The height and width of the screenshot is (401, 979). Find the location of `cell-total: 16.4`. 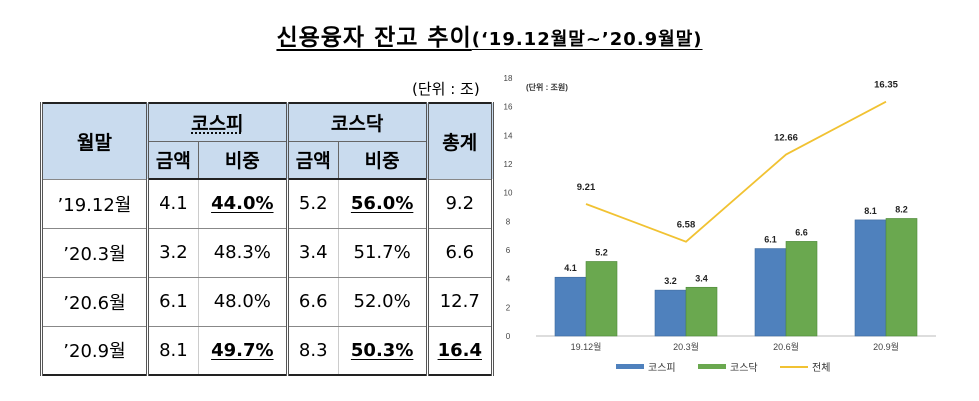

cell-total: 16.4 is located at coordinates (460, 350).